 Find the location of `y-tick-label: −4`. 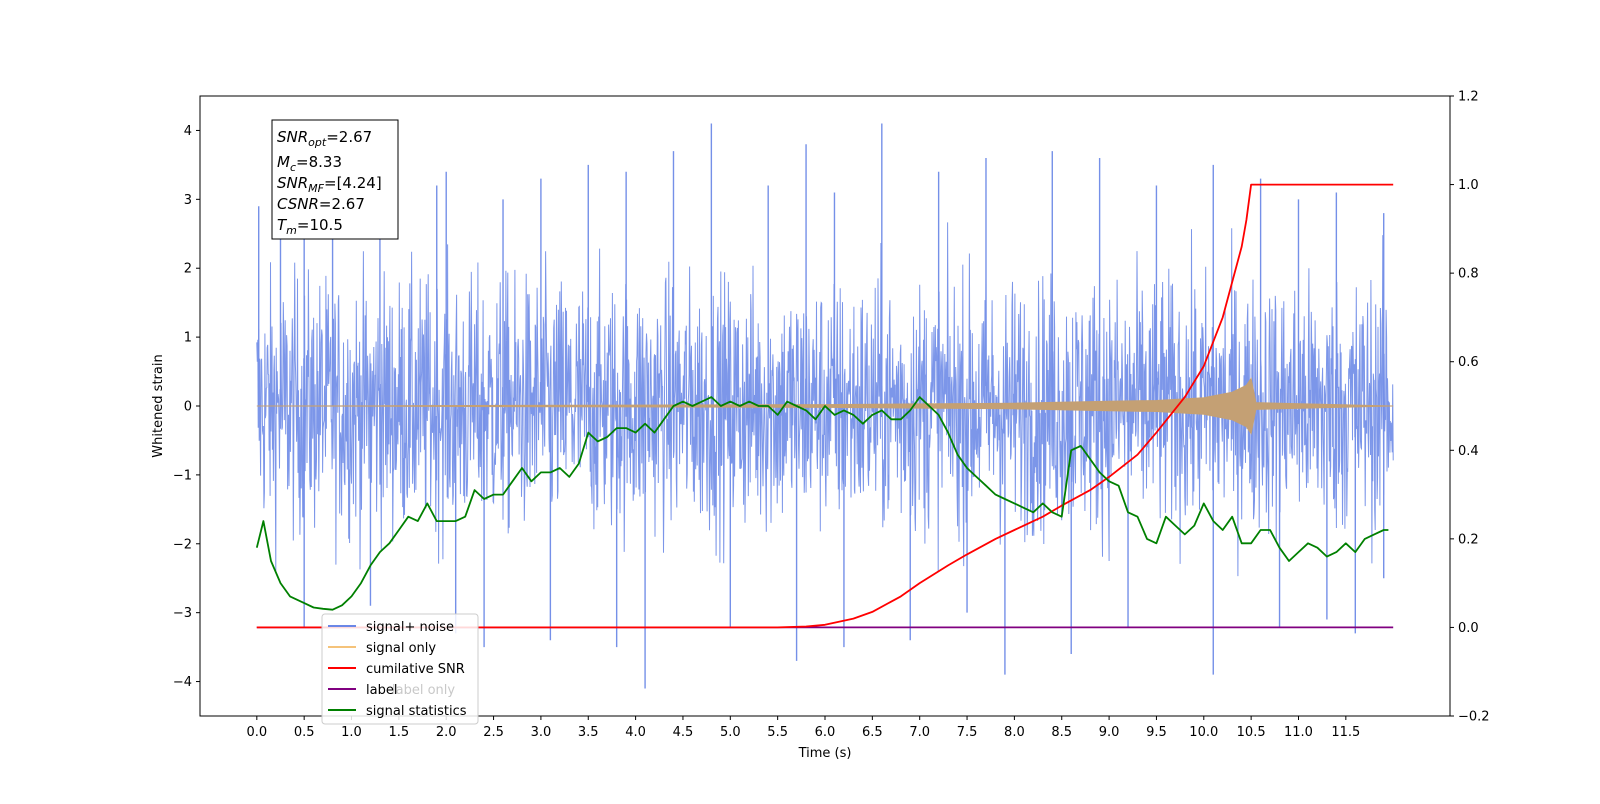

y-tick-label: −4 is located at coordinates (182, 682).